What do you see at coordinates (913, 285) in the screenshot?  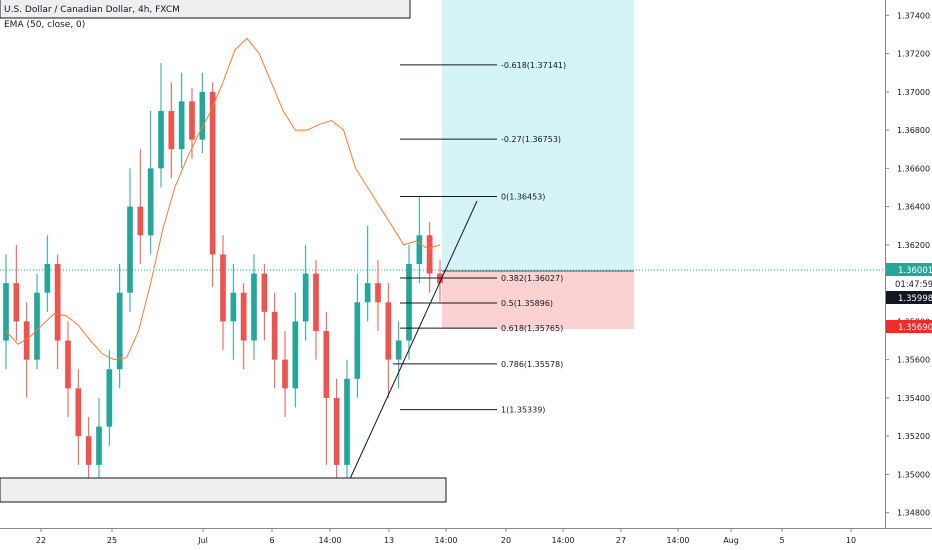 I see `countdown-value: 01:47:59` at bounding box center [913, 285].